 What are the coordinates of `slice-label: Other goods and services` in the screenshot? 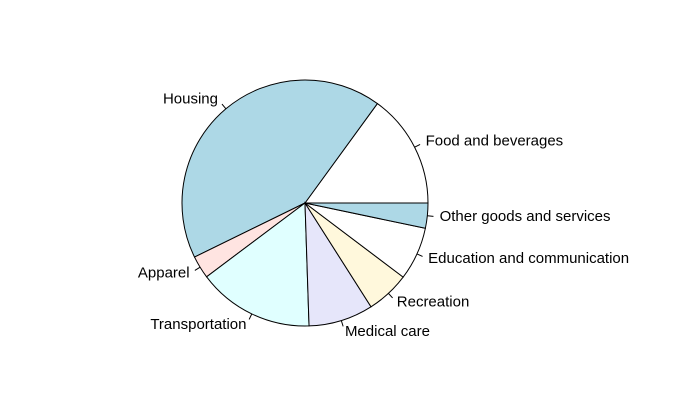 It's located at (525, 216).